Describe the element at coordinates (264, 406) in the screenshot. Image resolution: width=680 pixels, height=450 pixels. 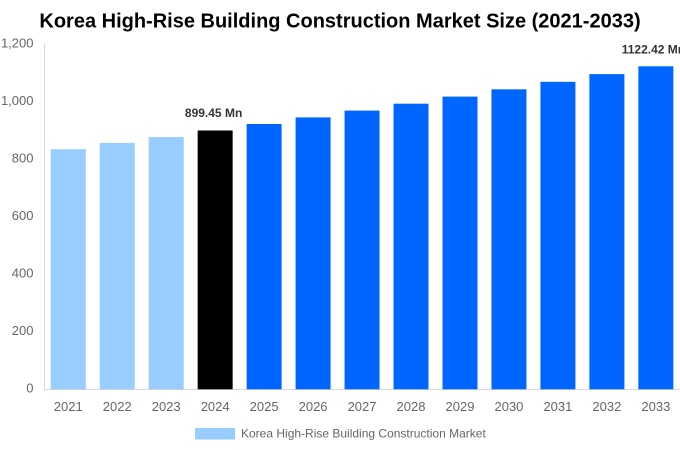
I see `svg-text: 2025` at that location.